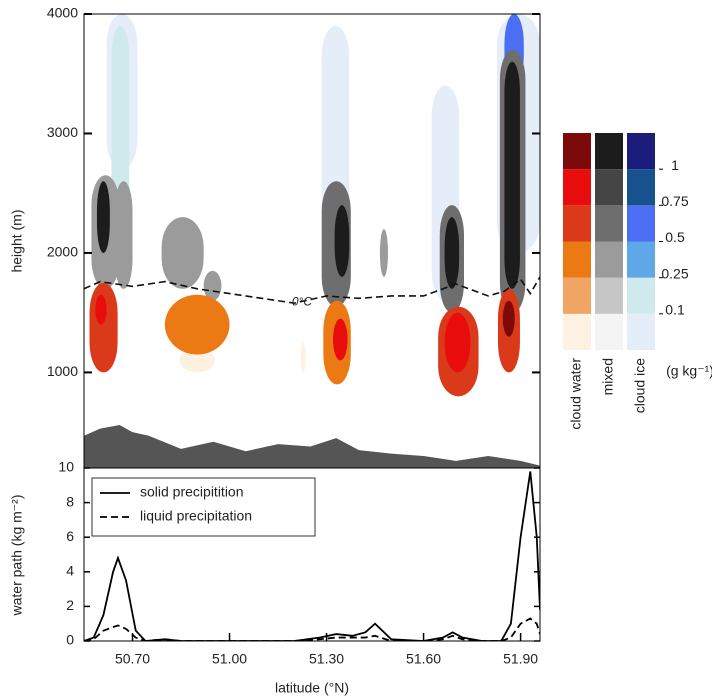  Describe the element at coordinates (312, 629) in the screenshot. I see `series-line` at that location.